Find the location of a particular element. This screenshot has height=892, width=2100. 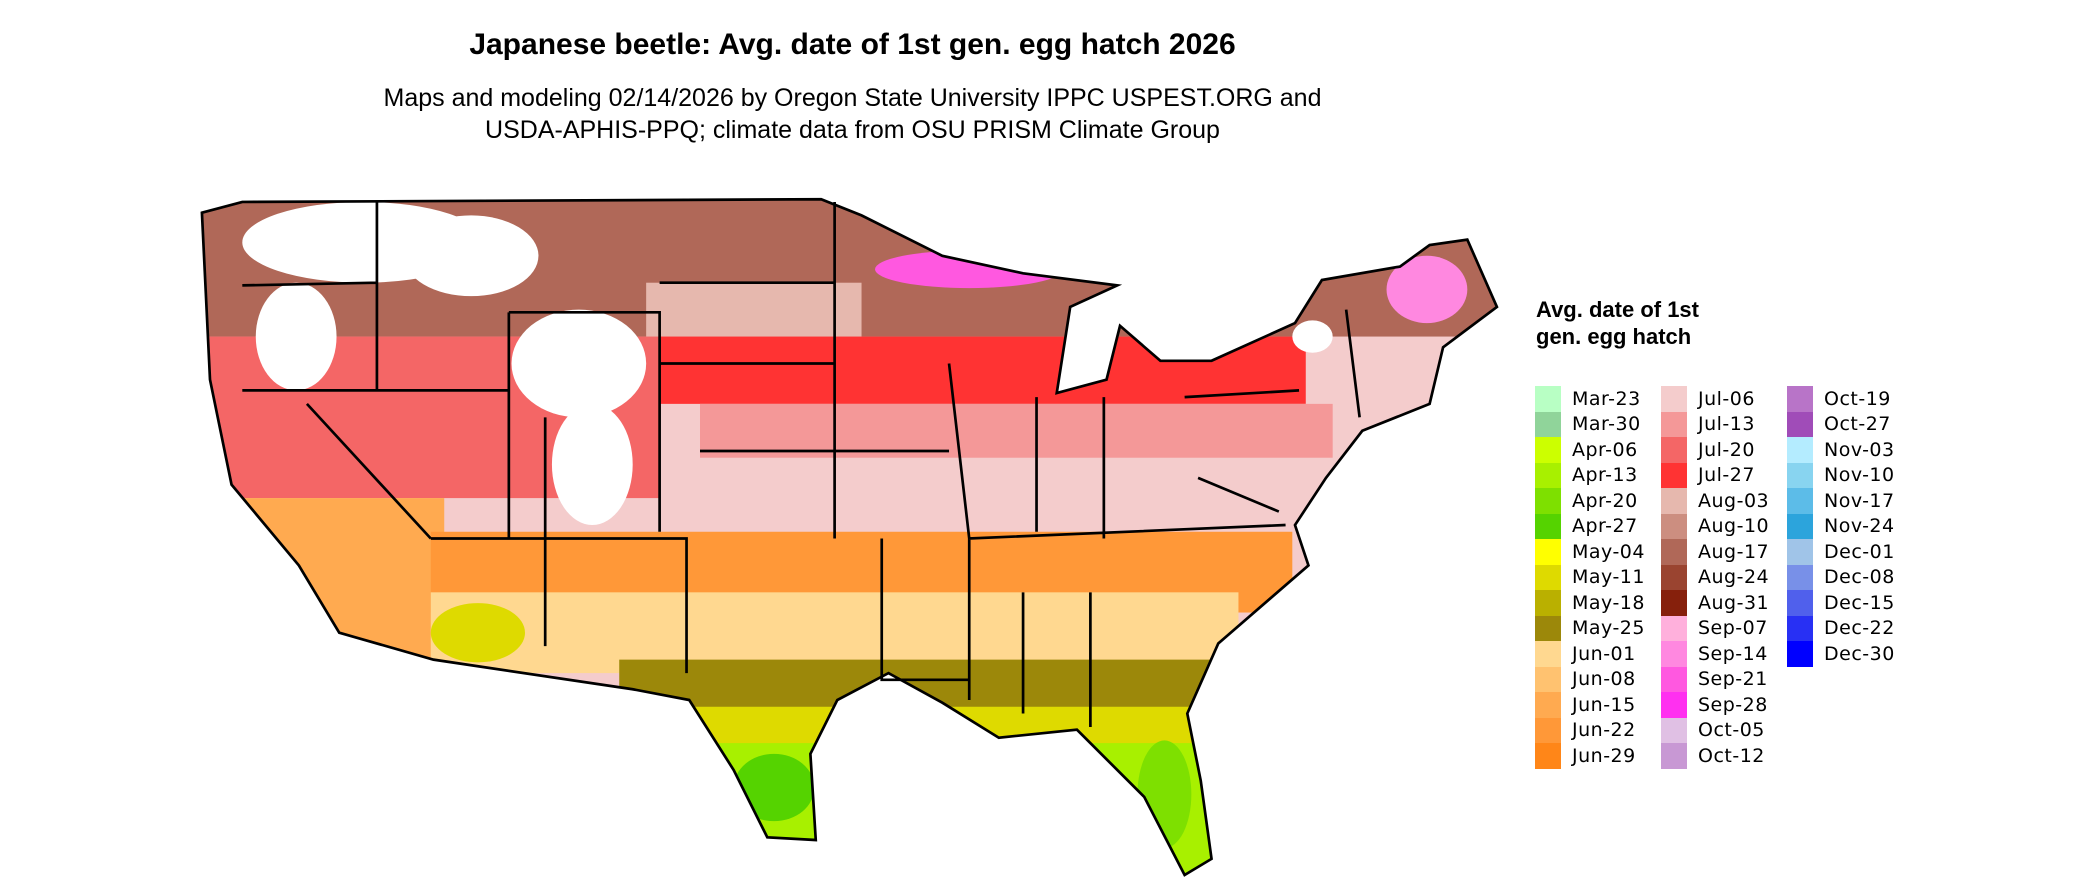

legend-item: Nov-10 is located at coordinates (1841, 475).